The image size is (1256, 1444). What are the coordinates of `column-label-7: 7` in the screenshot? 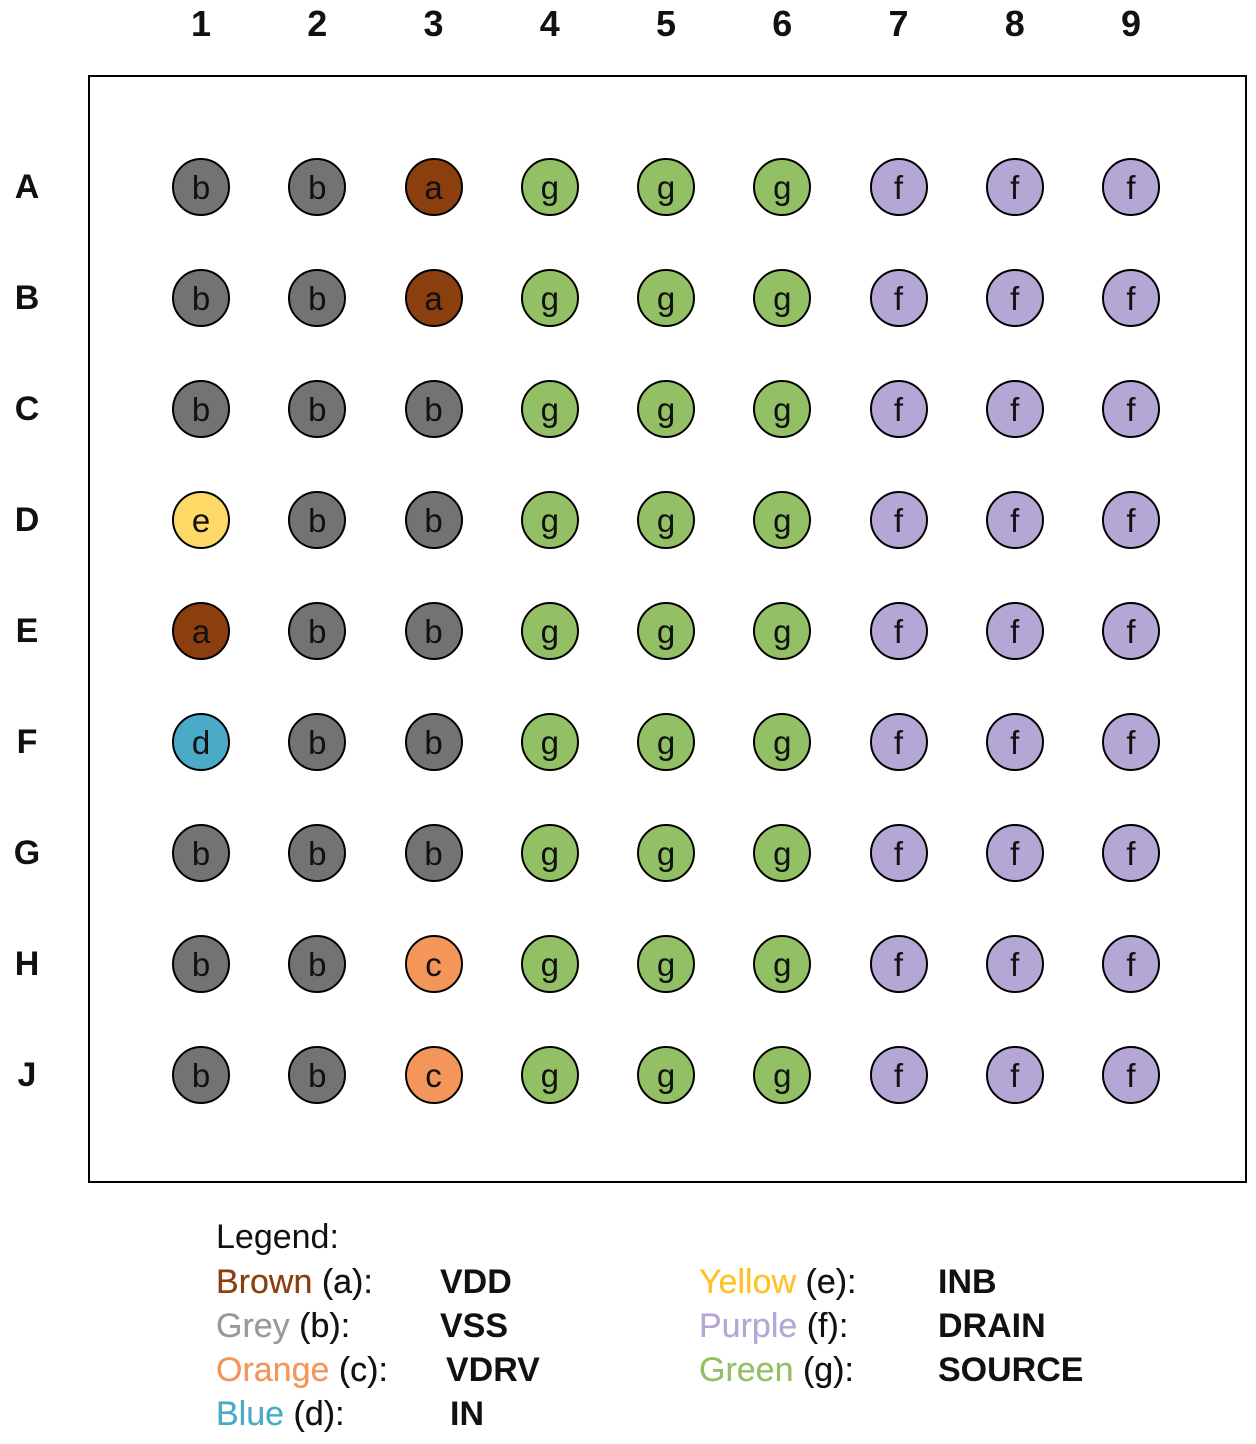 It's located at (898, 23).